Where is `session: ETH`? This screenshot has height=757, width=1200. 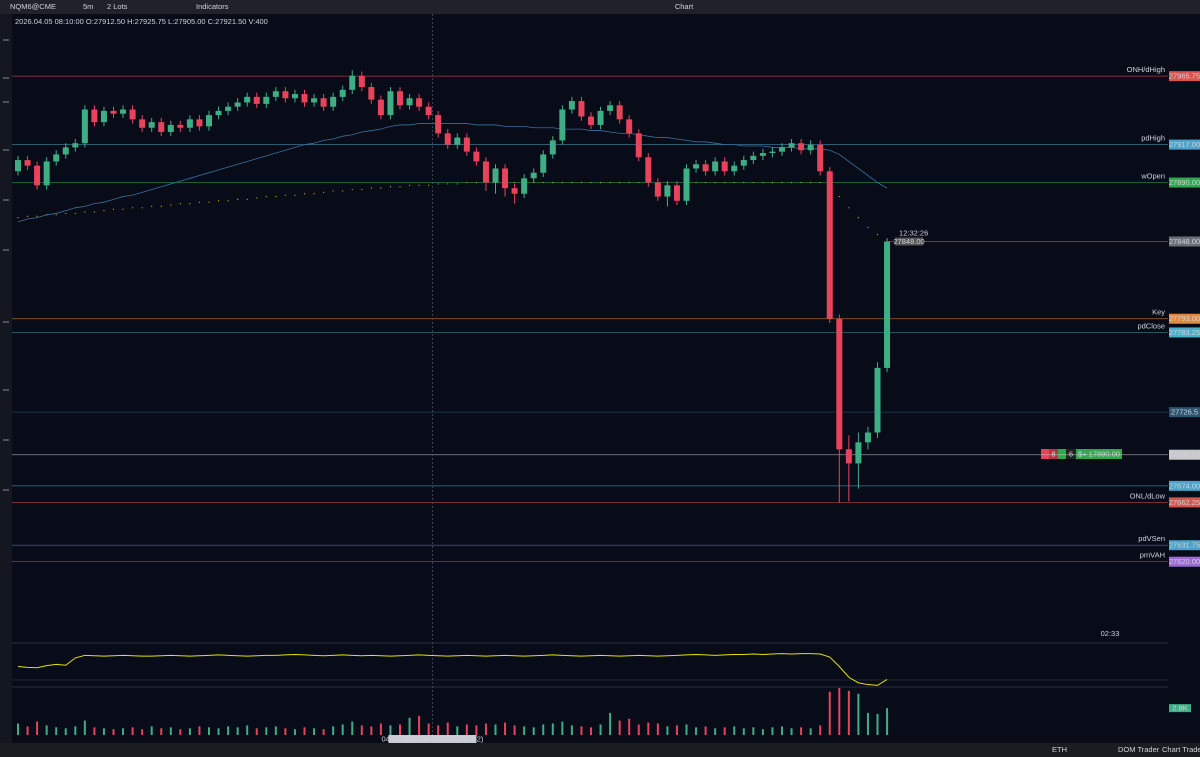 session: ETH is located at coordinates (1059, 749).